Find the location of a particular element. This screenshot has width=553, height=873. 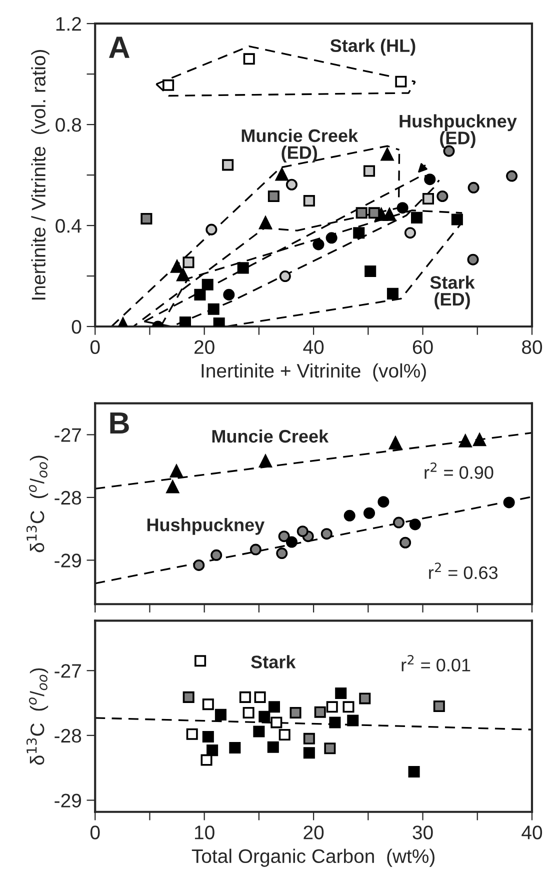

annotation: Hushpuckney is located at coordinates (206, 526).